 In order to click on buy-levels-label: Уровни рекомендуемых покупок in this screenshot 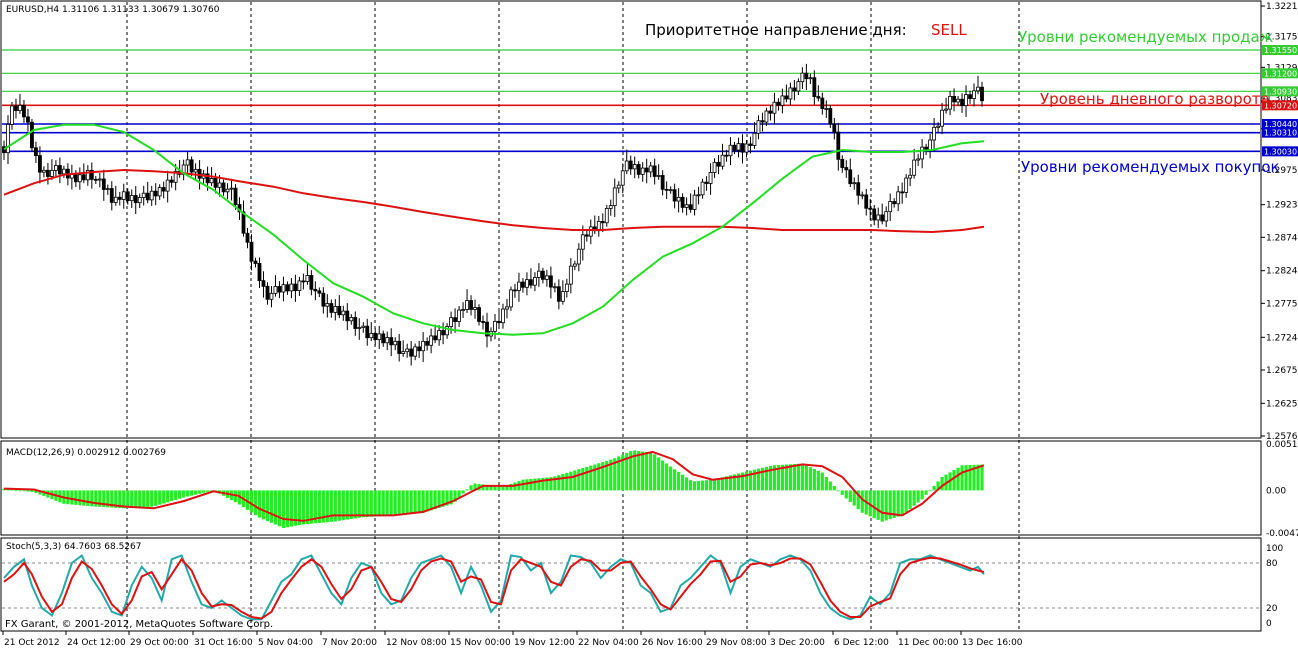, I will do `click(1150, 167)`.